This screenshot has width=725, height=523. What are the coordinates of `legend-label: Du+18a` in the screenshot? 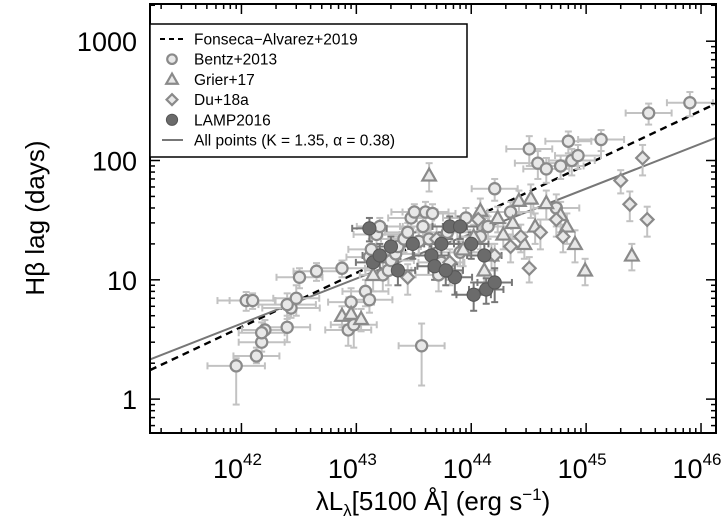 It's located at (221, 100).